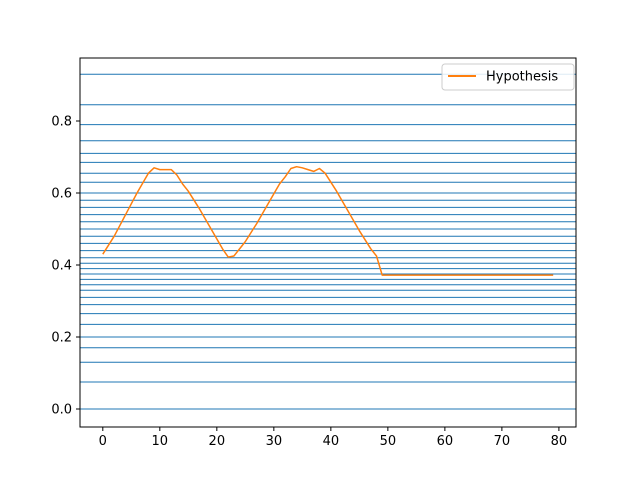  I want to click on y-tick-label: 0.0, so click(61, 410).